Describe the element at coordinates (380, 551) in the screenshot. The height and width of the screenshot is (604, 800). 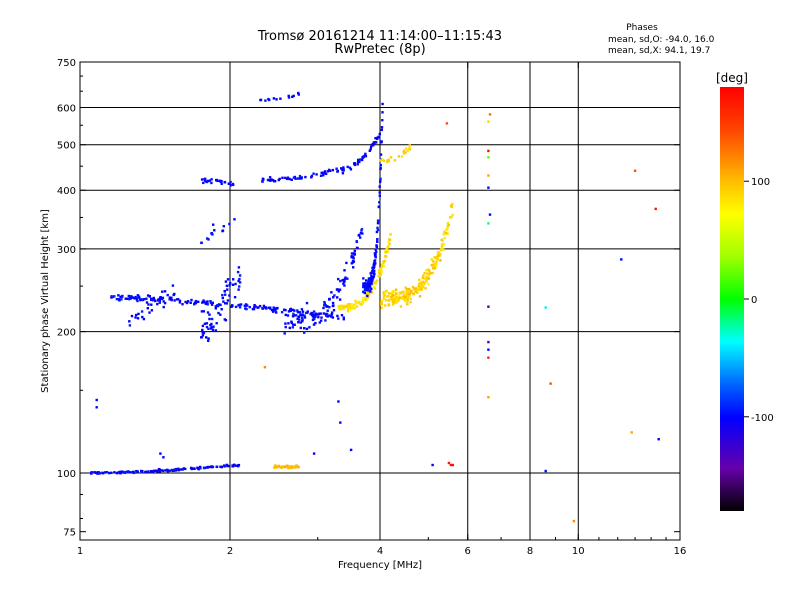
I see `x-tick-label: 4` at that location.